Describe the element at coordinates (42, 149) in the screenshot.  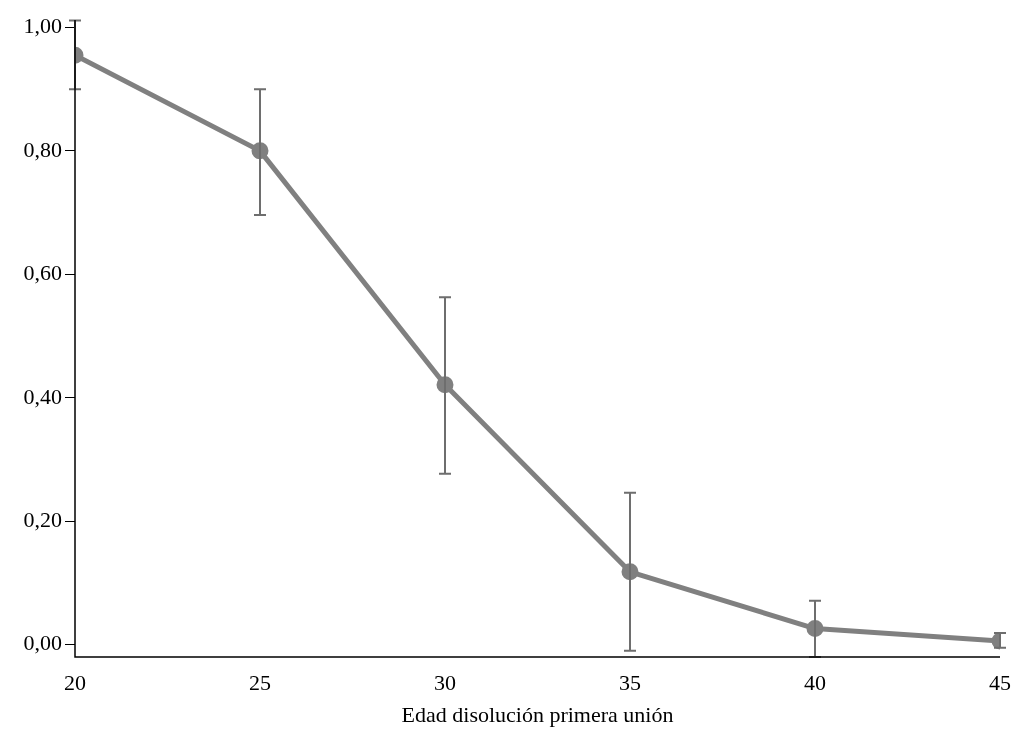
I see `y-tick-label: 0,80` at that location.